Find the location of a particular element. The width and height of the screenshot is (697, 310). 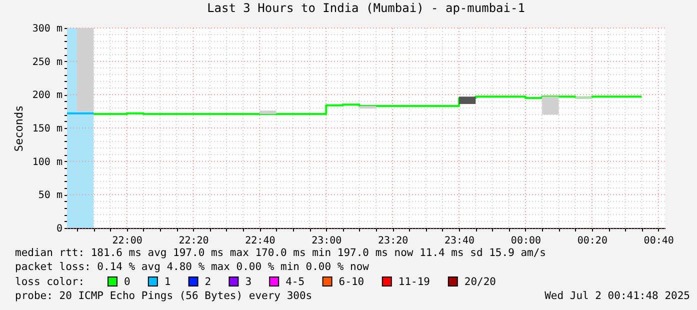

x-tick-label: 00:00 is located at coordinates (526, 241).